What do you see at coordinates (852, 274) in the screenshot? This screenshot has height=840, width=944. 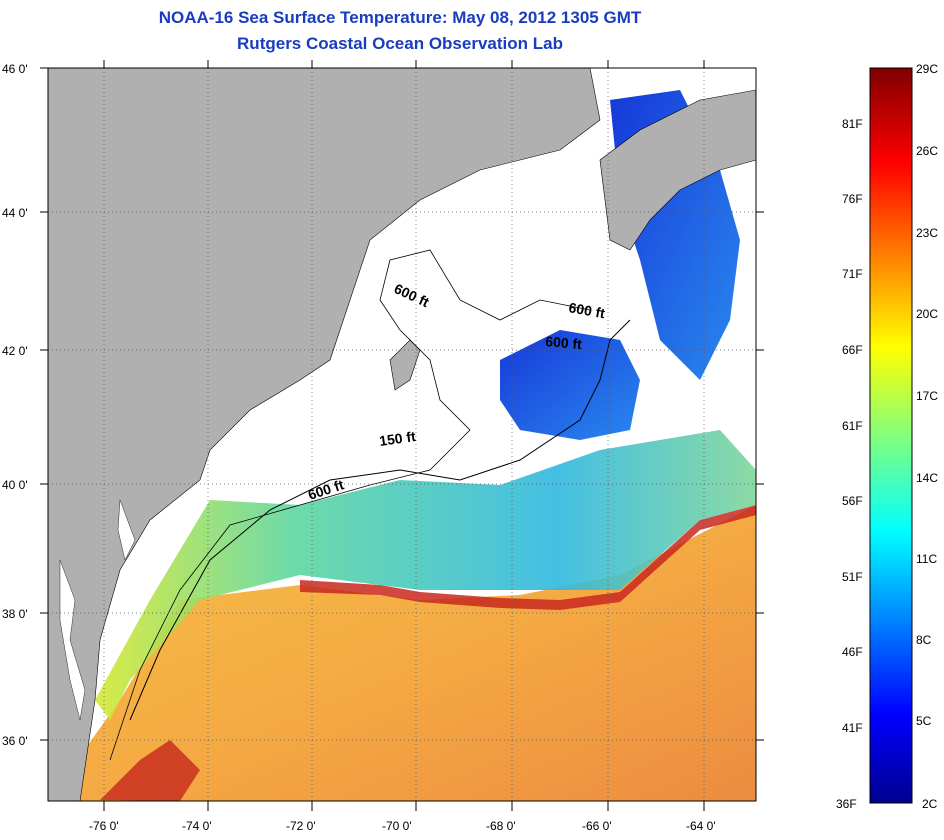 I see `colorbar-f-label: 71F` at bounding box center [852, 274].